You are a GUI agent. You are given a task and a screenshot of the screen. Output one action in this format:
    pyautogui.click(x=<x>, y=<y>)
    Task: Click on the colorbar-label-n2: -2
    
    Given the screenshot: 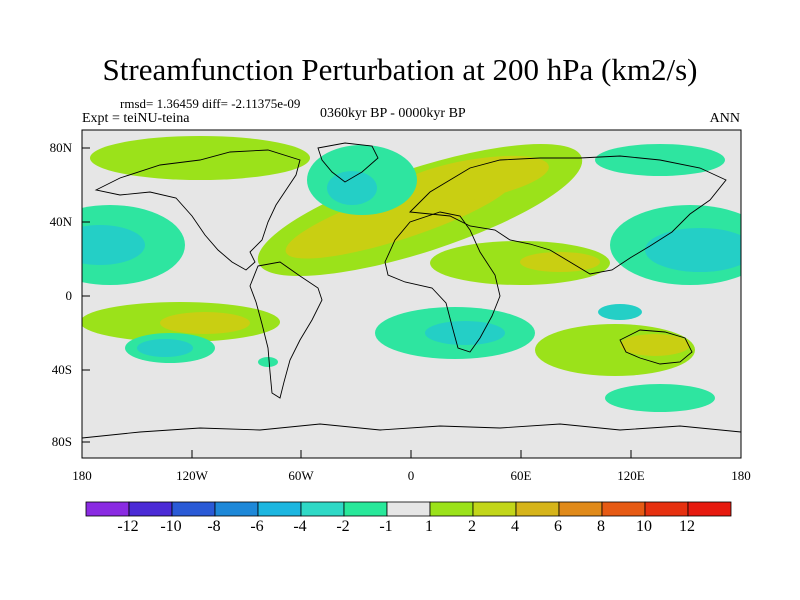 What is the action you would take?
    pyautogui.click(x=343, y=526)
    